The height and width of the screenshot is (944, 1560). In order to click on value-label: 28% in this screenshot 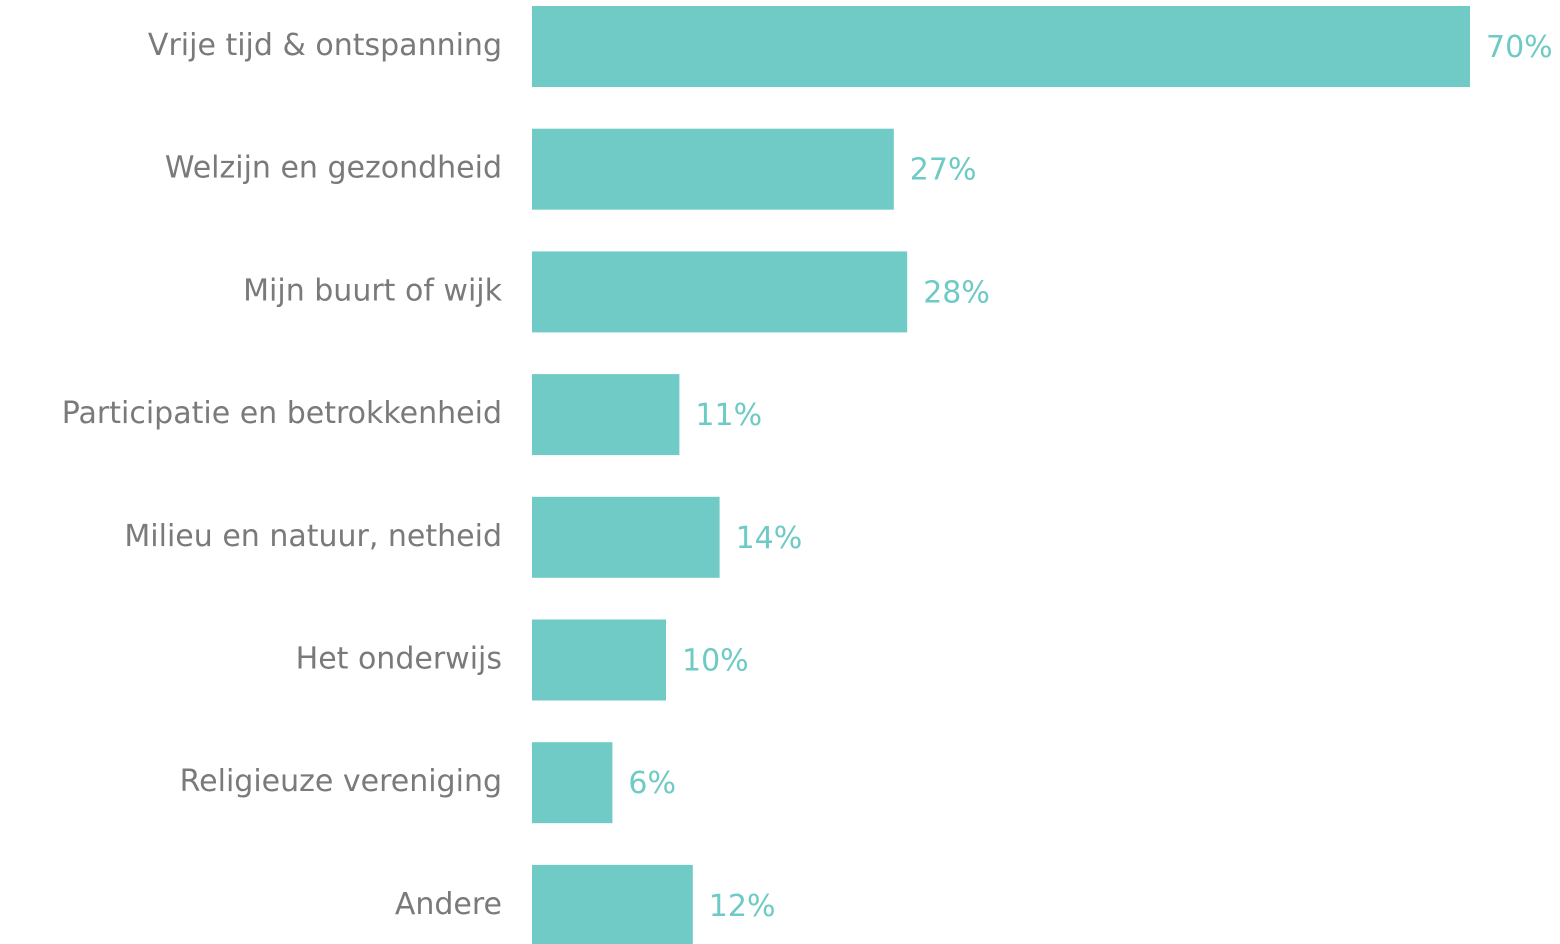, I will do `click(956, 292)`.